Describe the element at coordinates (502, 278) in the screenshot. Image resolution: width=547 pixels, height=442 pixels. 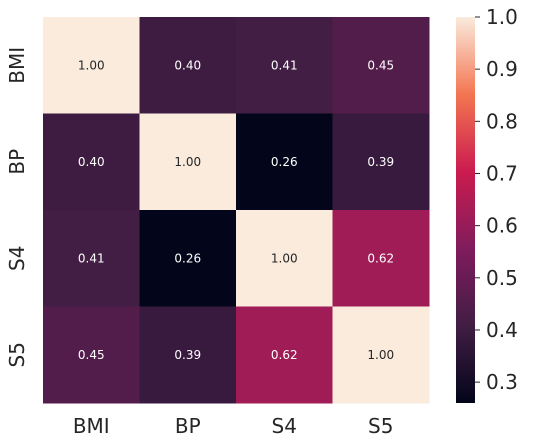
I see `colorbar-tick-label: 0.5` at that location.